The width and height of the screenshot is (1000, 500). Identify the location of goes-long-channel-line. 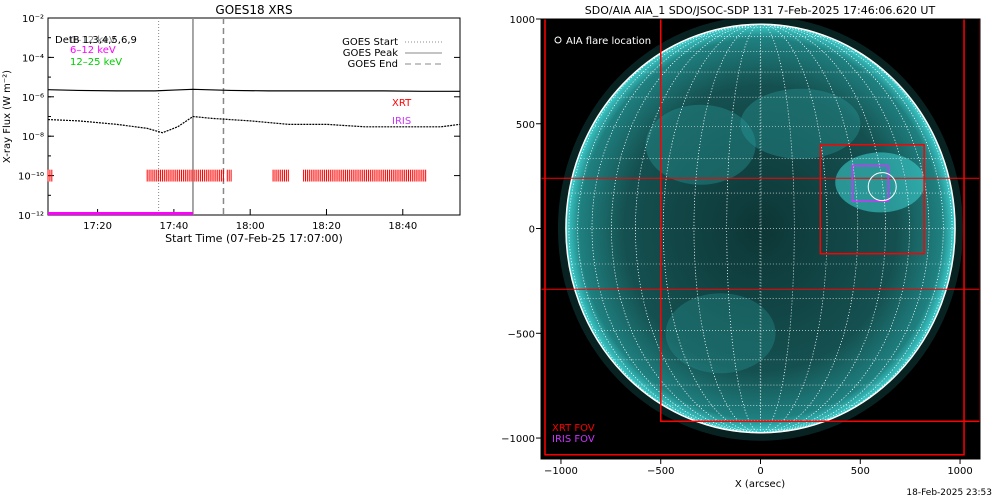
(253, 90).